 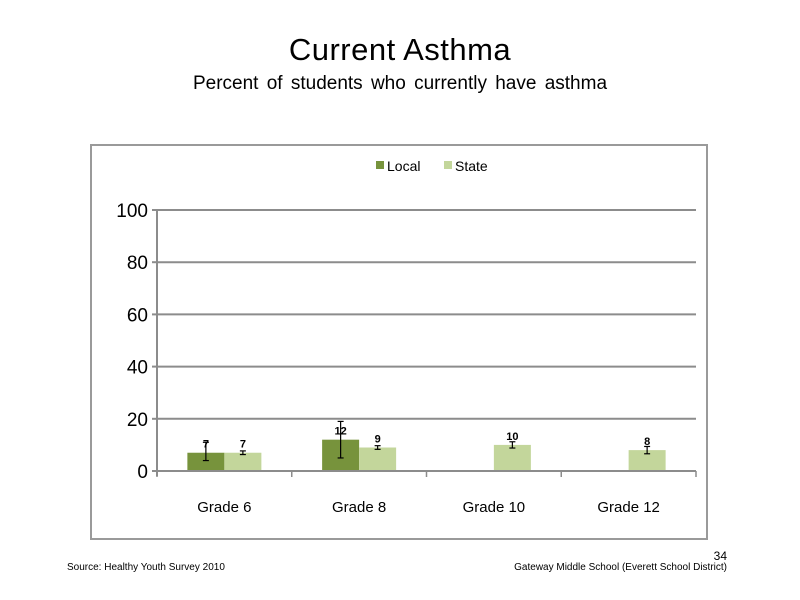 What do you see at coordinates (512, 437) in the screenshot?
I see `data-label: 10` at bounding box center [512, 437].